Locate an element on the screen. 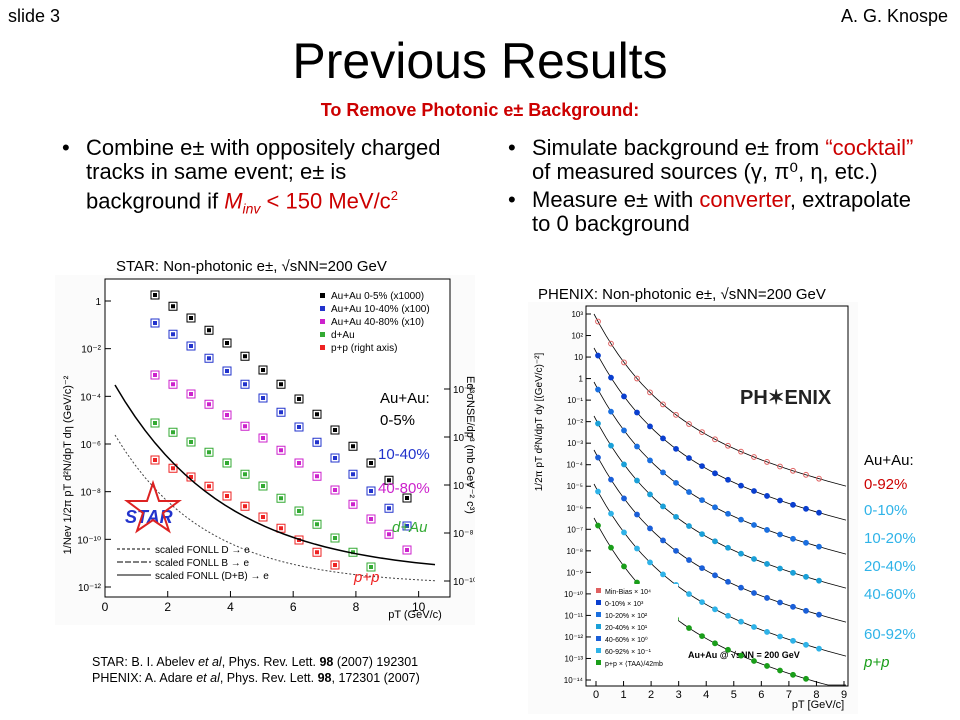 The image size is (960, 720). slide-subtitle: To Remove Photonic e± Background: is located at coordinates (480, 110).